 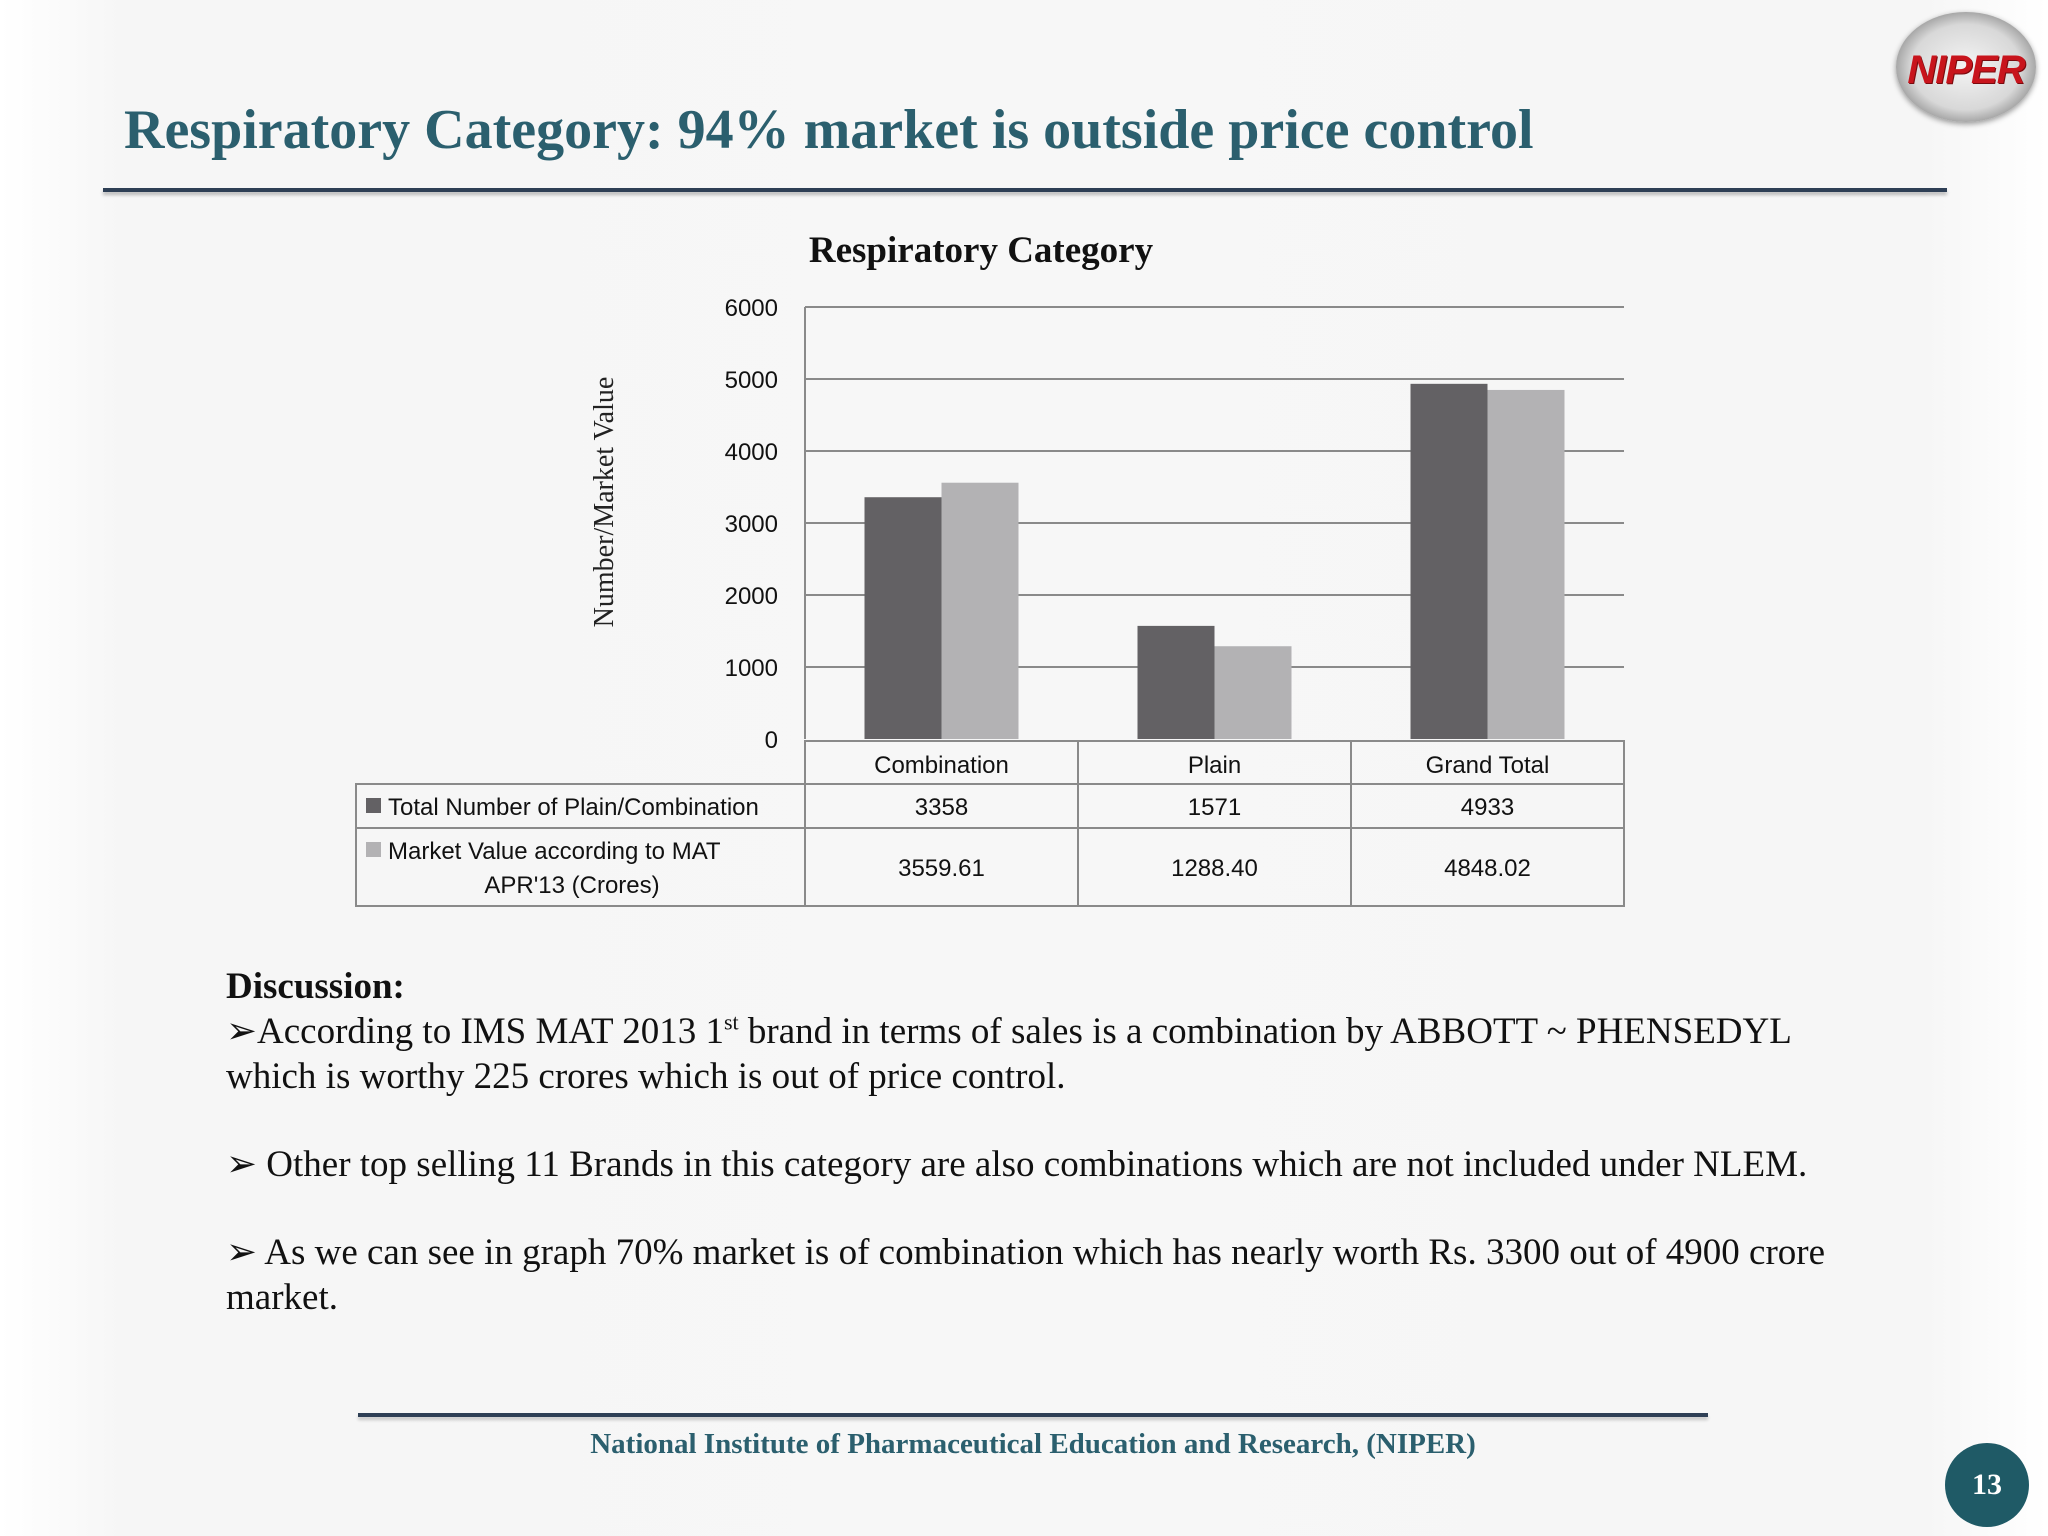 I want to click on y-tick-label: 4000, so click(x=751, y=452).